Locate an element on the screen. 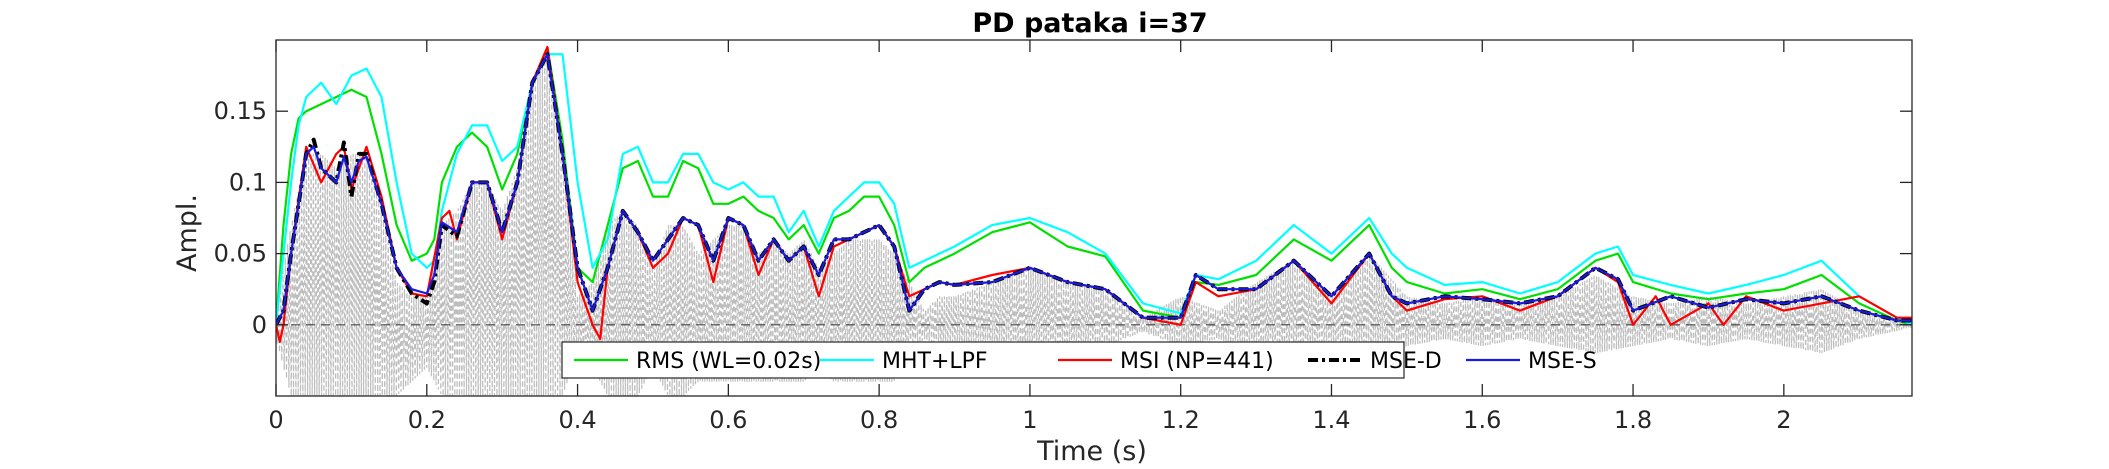 The height and width of the screenshot is (469, 2109). y-tick-label: 0.1 is located at coordinates (248, 182).